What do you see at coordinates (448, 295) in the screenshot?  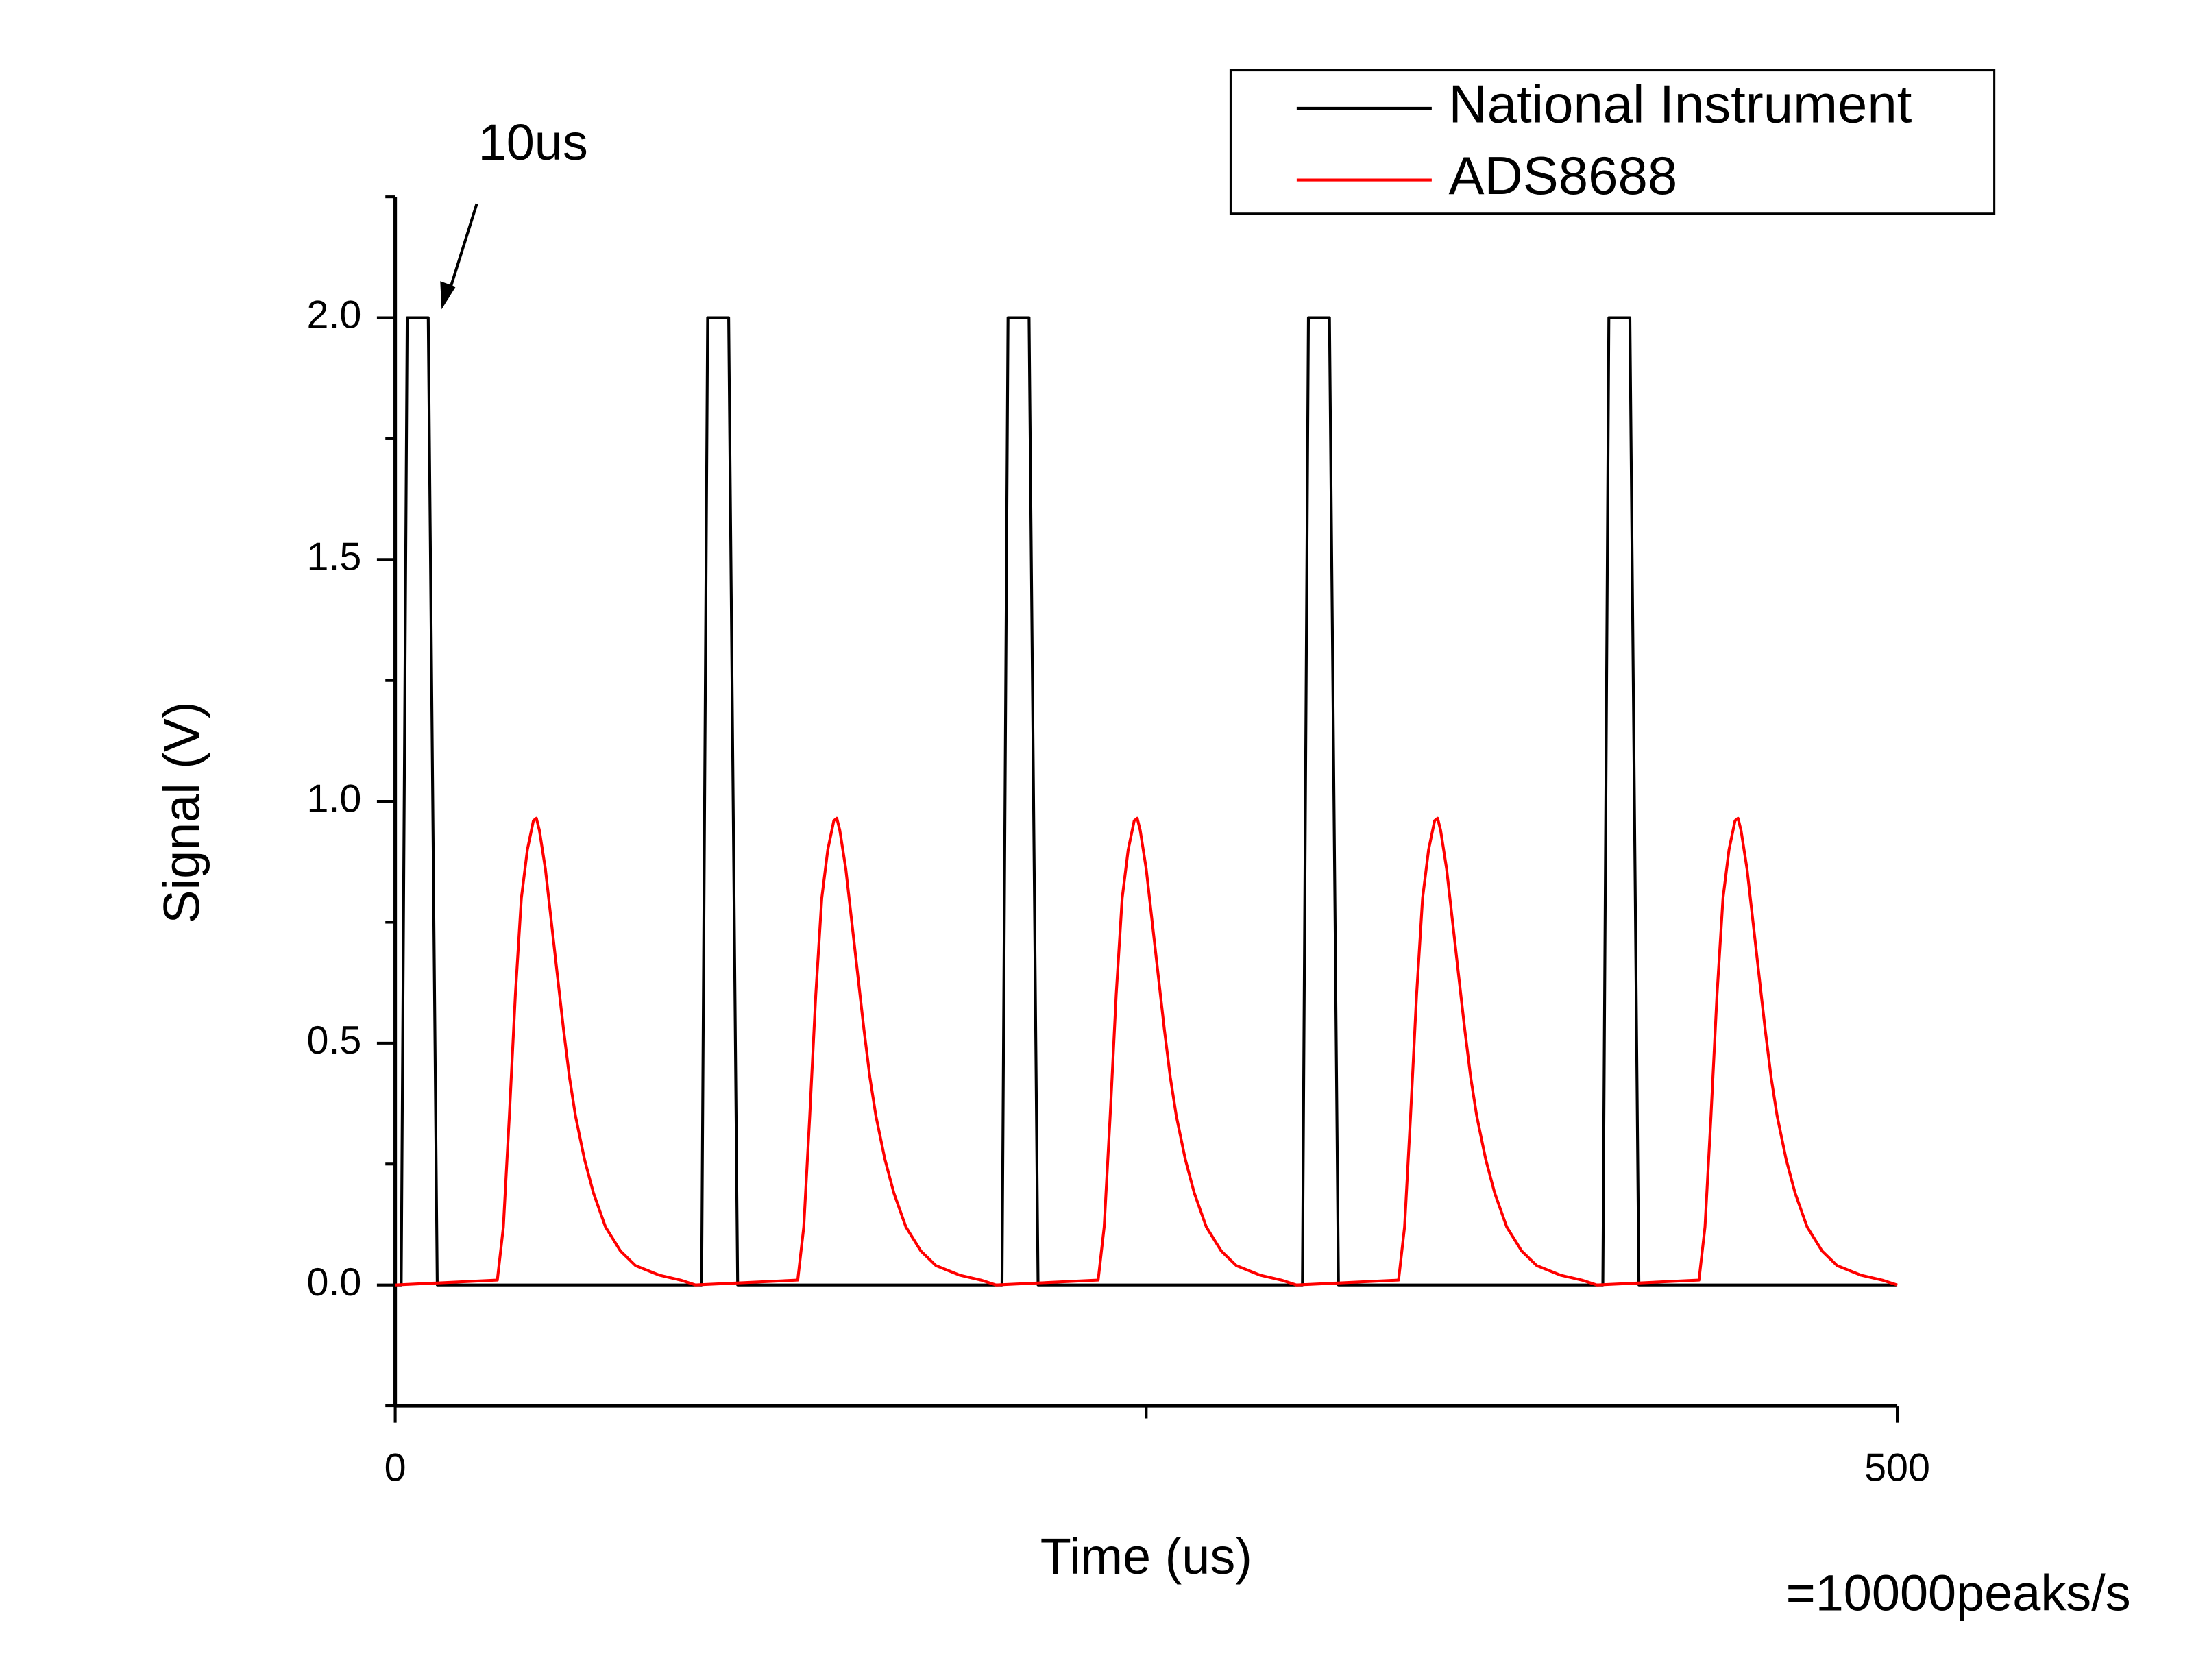 I see `annotation-arrowhead` at bounding box center [448, 295].